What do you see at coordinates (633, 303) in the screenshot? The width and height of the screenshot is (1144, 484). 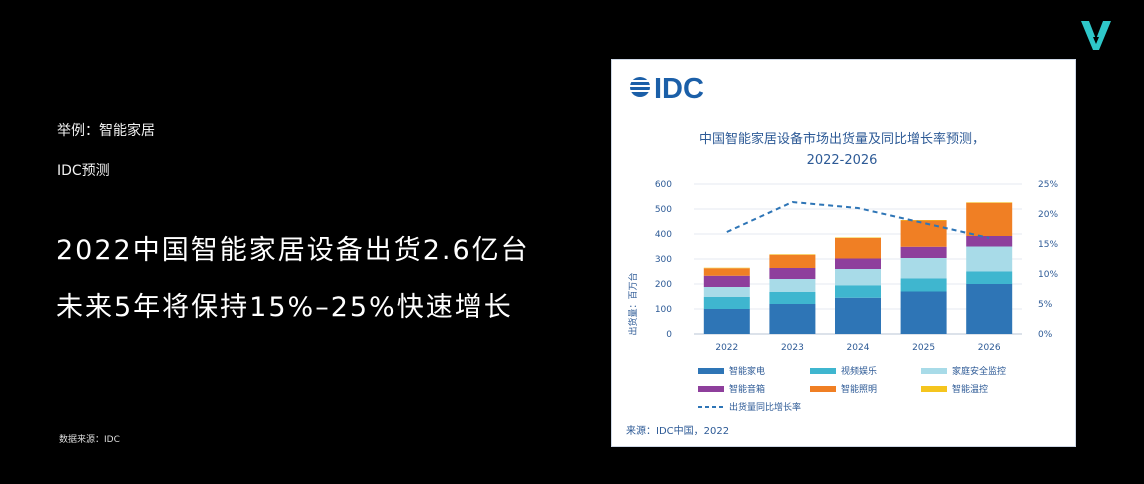 I see `y-axis-label: 出货量：百万台` at bounding box center [633, 303].